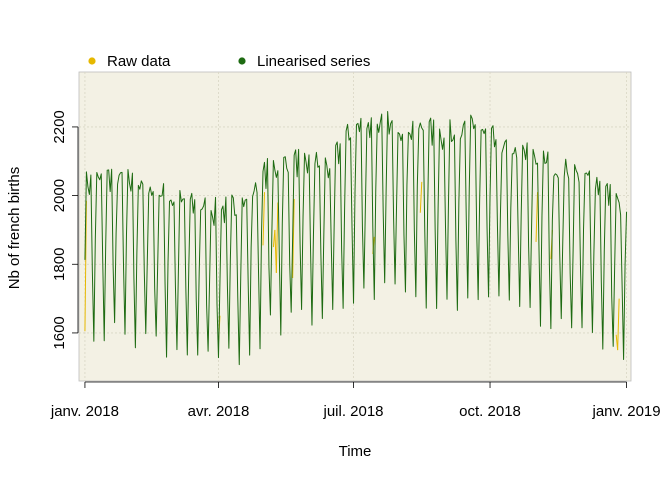  Describe the element at coordinates (355, 451) in the screenshot. I see `x-axis-label: Time` at that location.